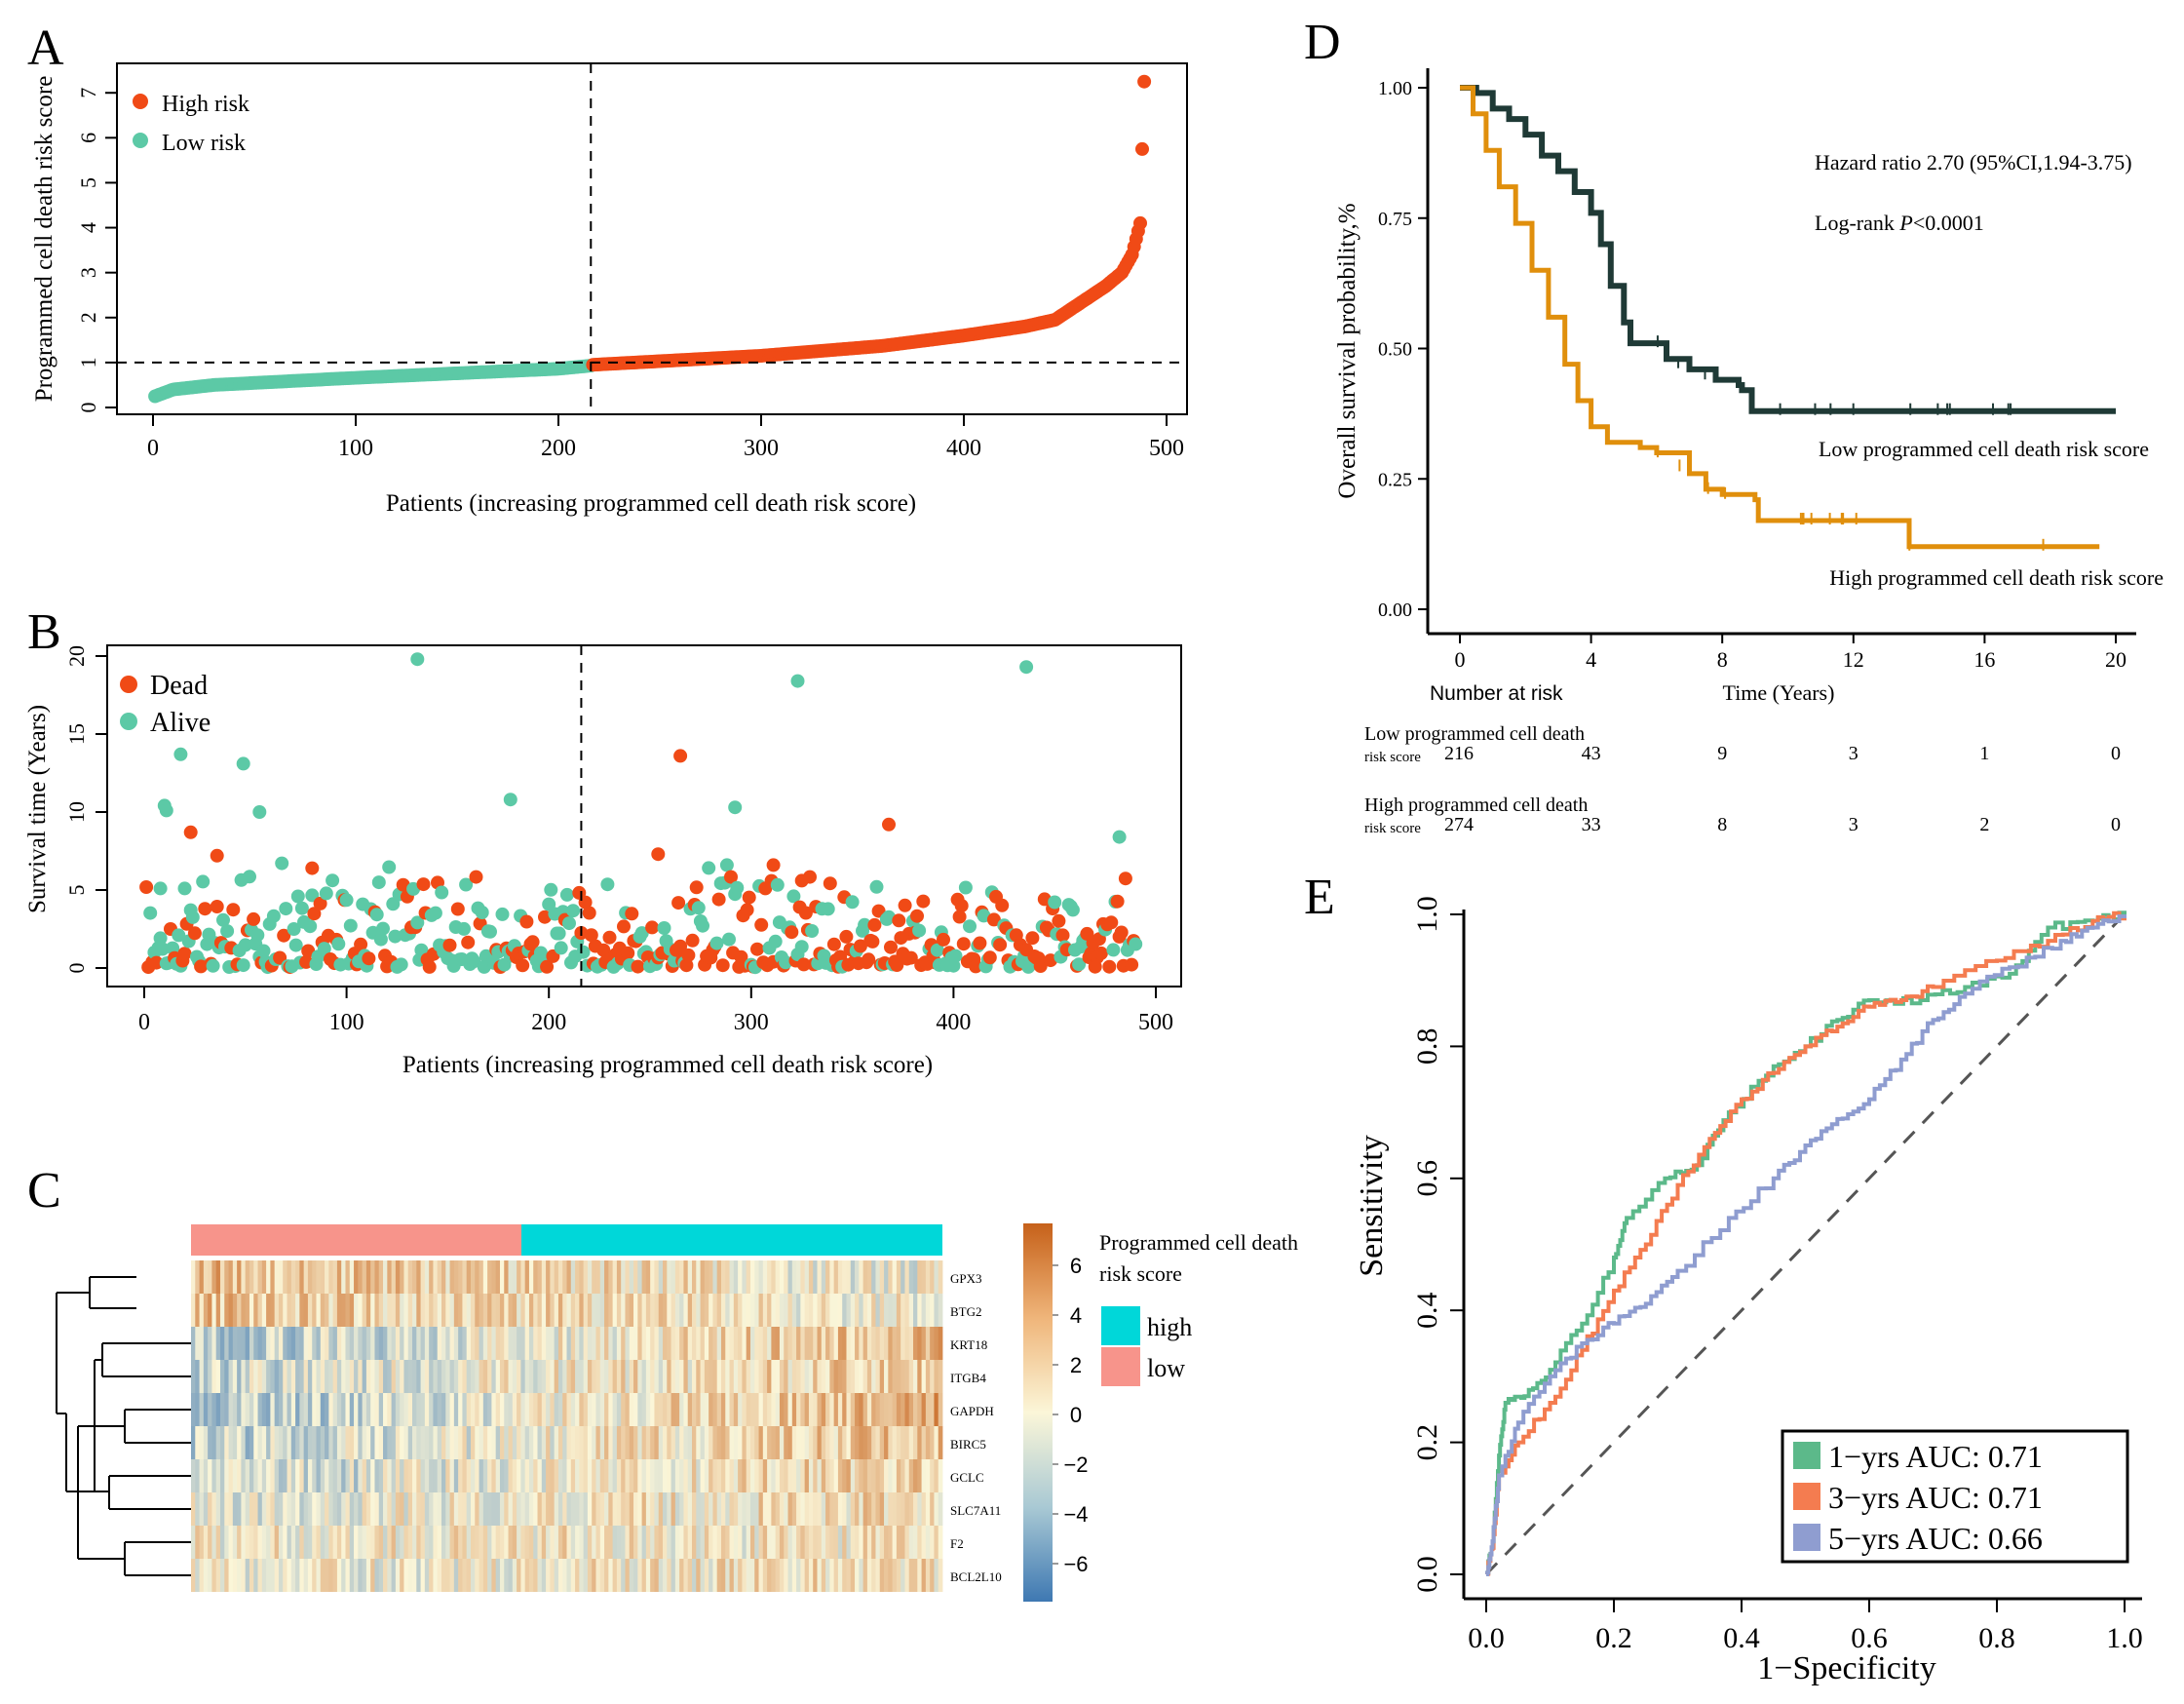 This screenshot has width=2184, height=1704. I want to click on panel-label-c: C, so click(44, 1191).